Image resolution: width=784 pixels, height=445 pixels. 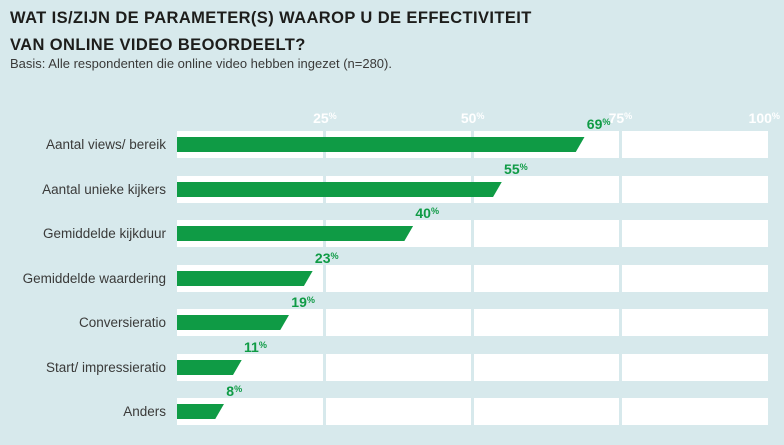 I want to click on x-axis-tick-value: 25, so click(x=321, y=118).